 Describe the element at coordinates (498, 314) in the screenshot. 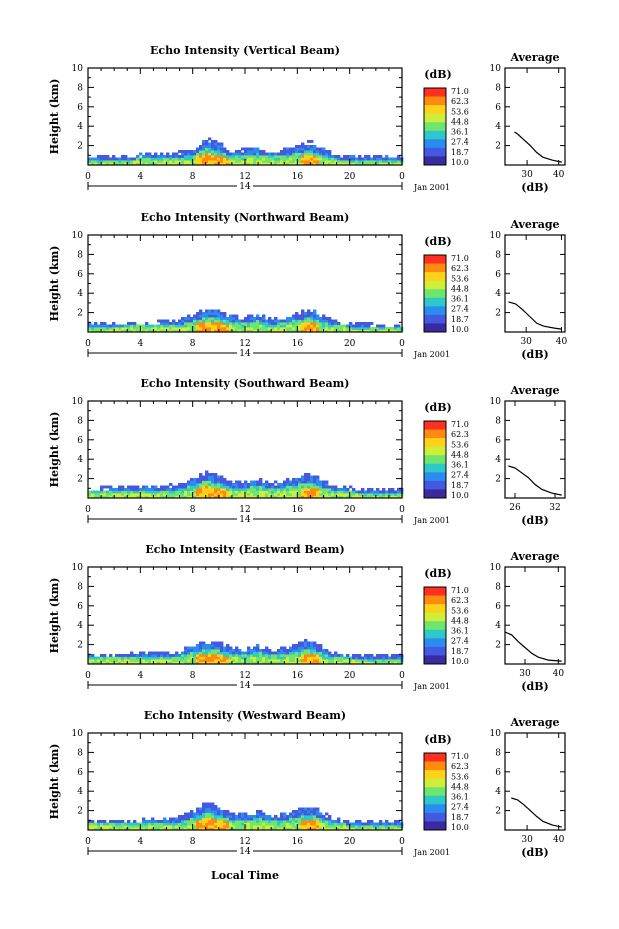

I see `profile-y-tick-label: 2` at that location.